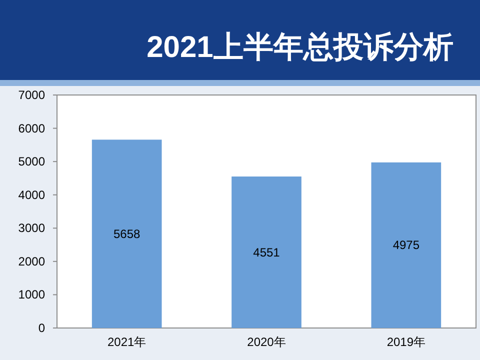 Image resolution: width=480 pixels, height=360 pixels. Describe the element at coordinates (406, 342) in the screenshot. I see `x-tick-label: 2019年` at that location.